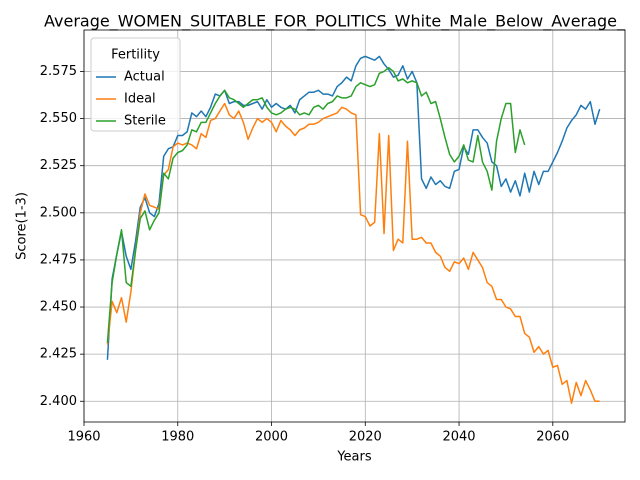 This screenshot has height=480, width=640. What do you see at coordinates (58, 259) in the screenshot?
I see `y-tick-label: 2.475` at bounding box center [58, 259].